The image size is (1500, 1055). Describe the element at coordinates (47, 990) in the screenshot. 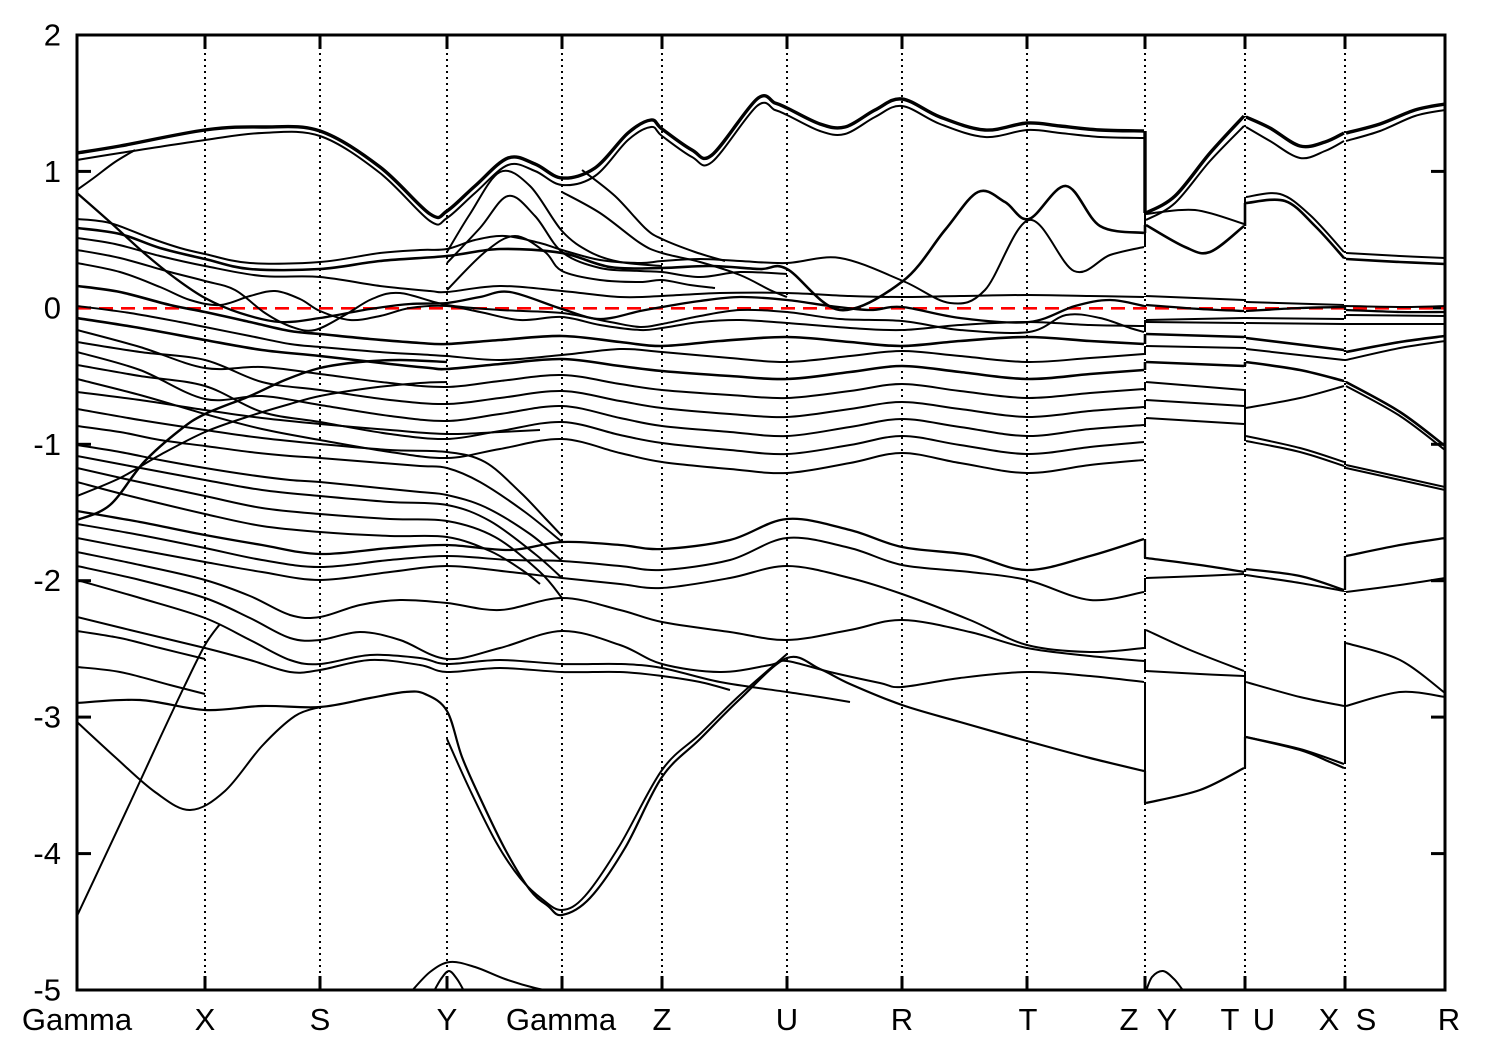

I see `svg-text: -5` at that location.